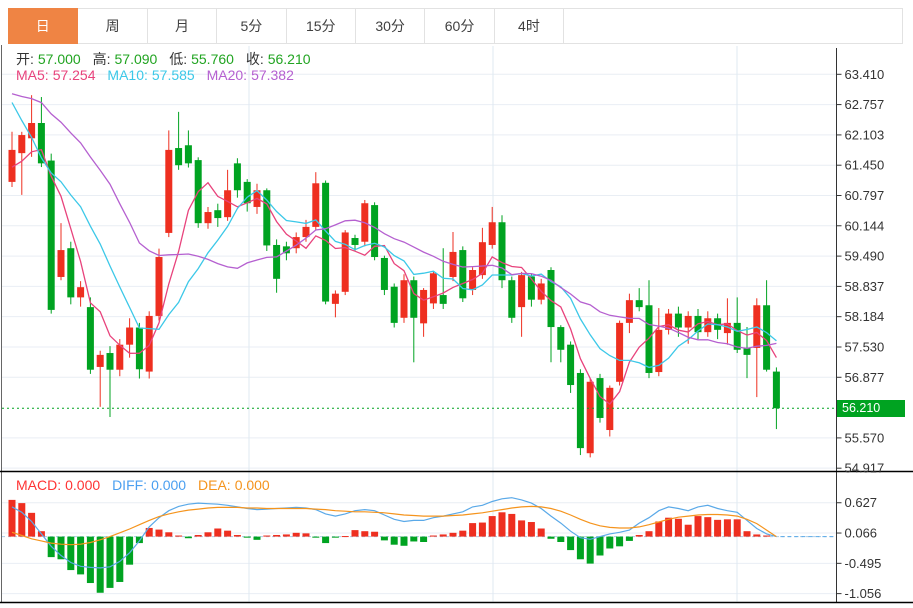 The height and width of the screenshot is (608, 913). I want to click on svg-text: 57.530, so click(865, 347).